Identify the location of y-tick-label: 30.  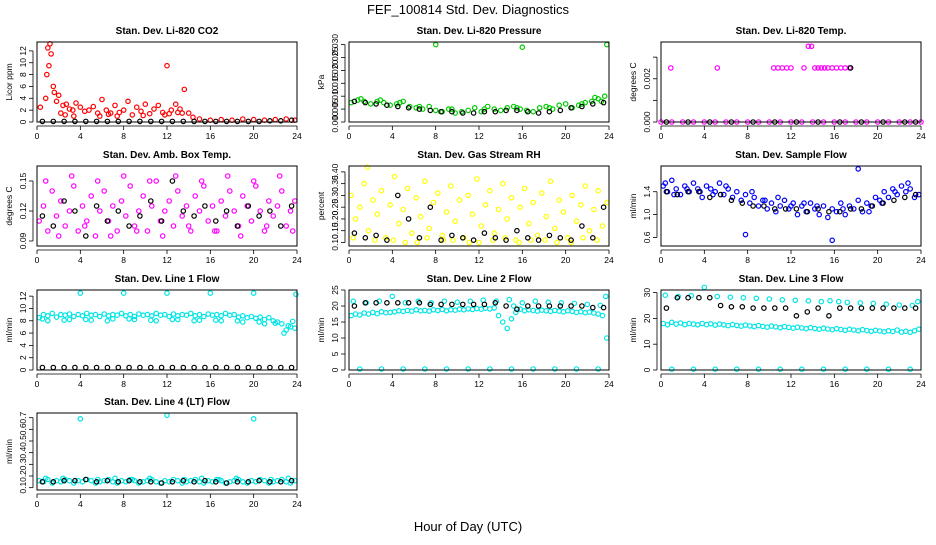
(647, 293).